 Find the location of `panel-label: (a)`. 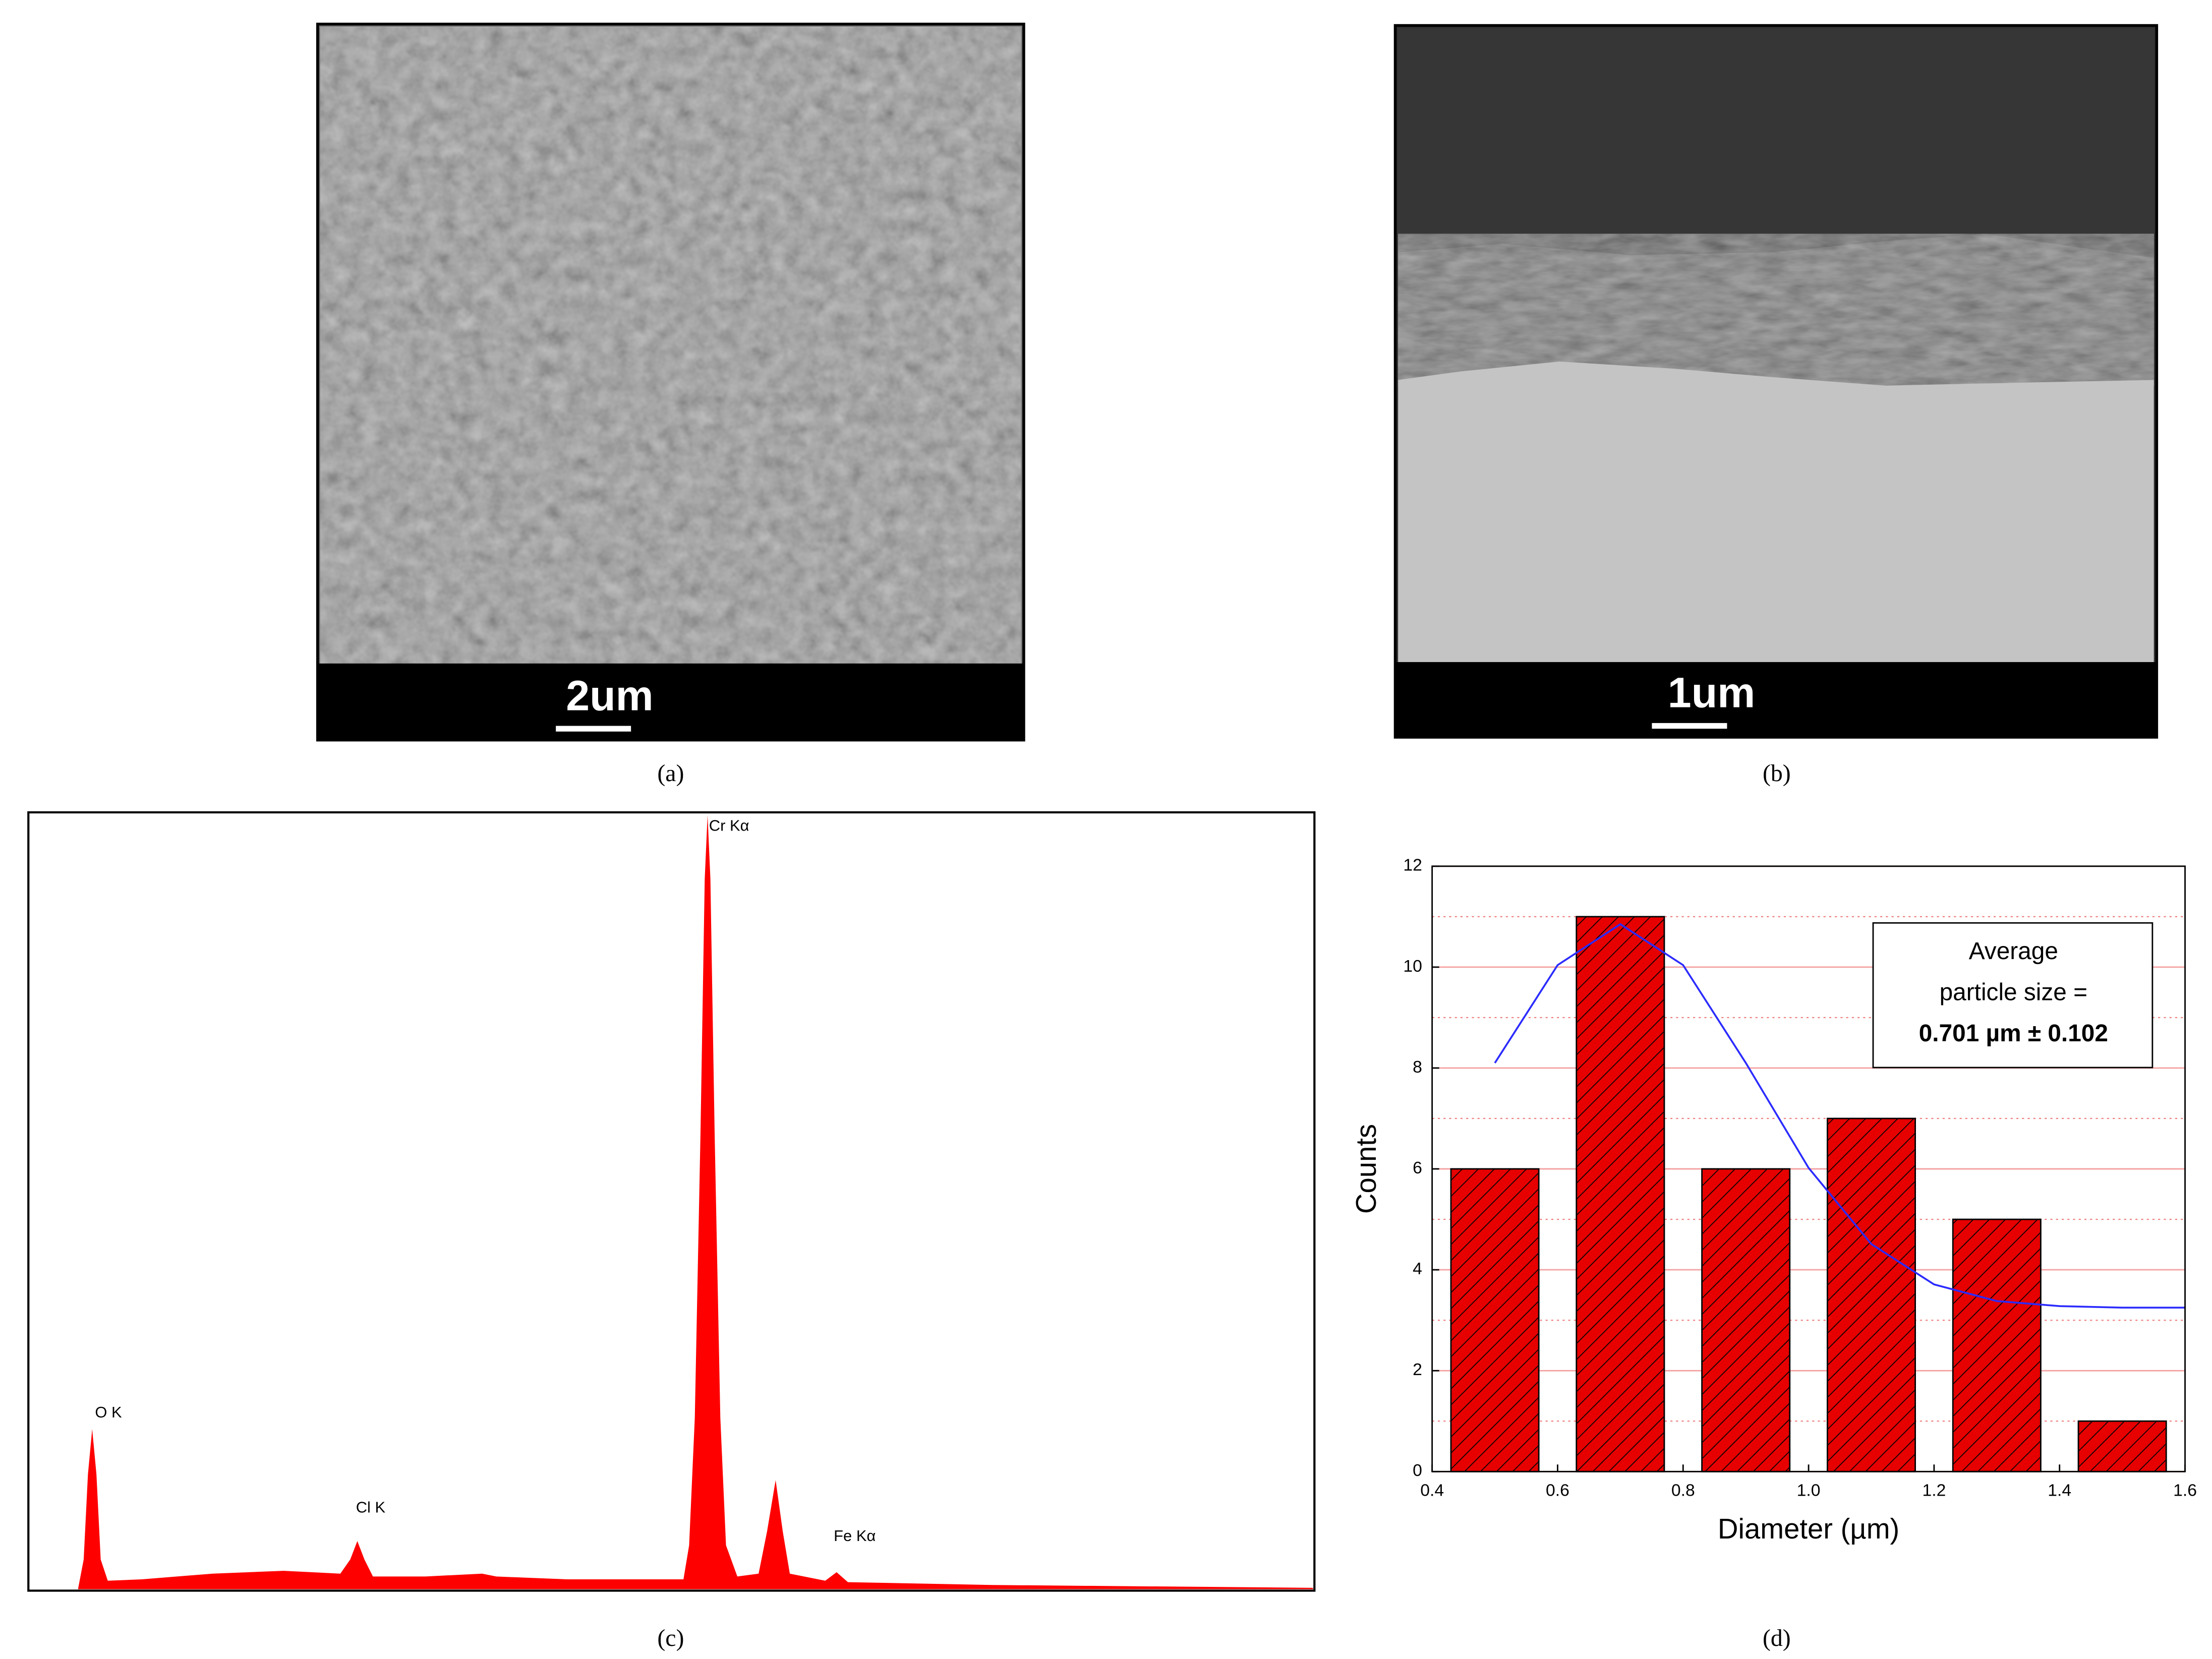

panel-label: (a) is located at coordinates (670, 773).